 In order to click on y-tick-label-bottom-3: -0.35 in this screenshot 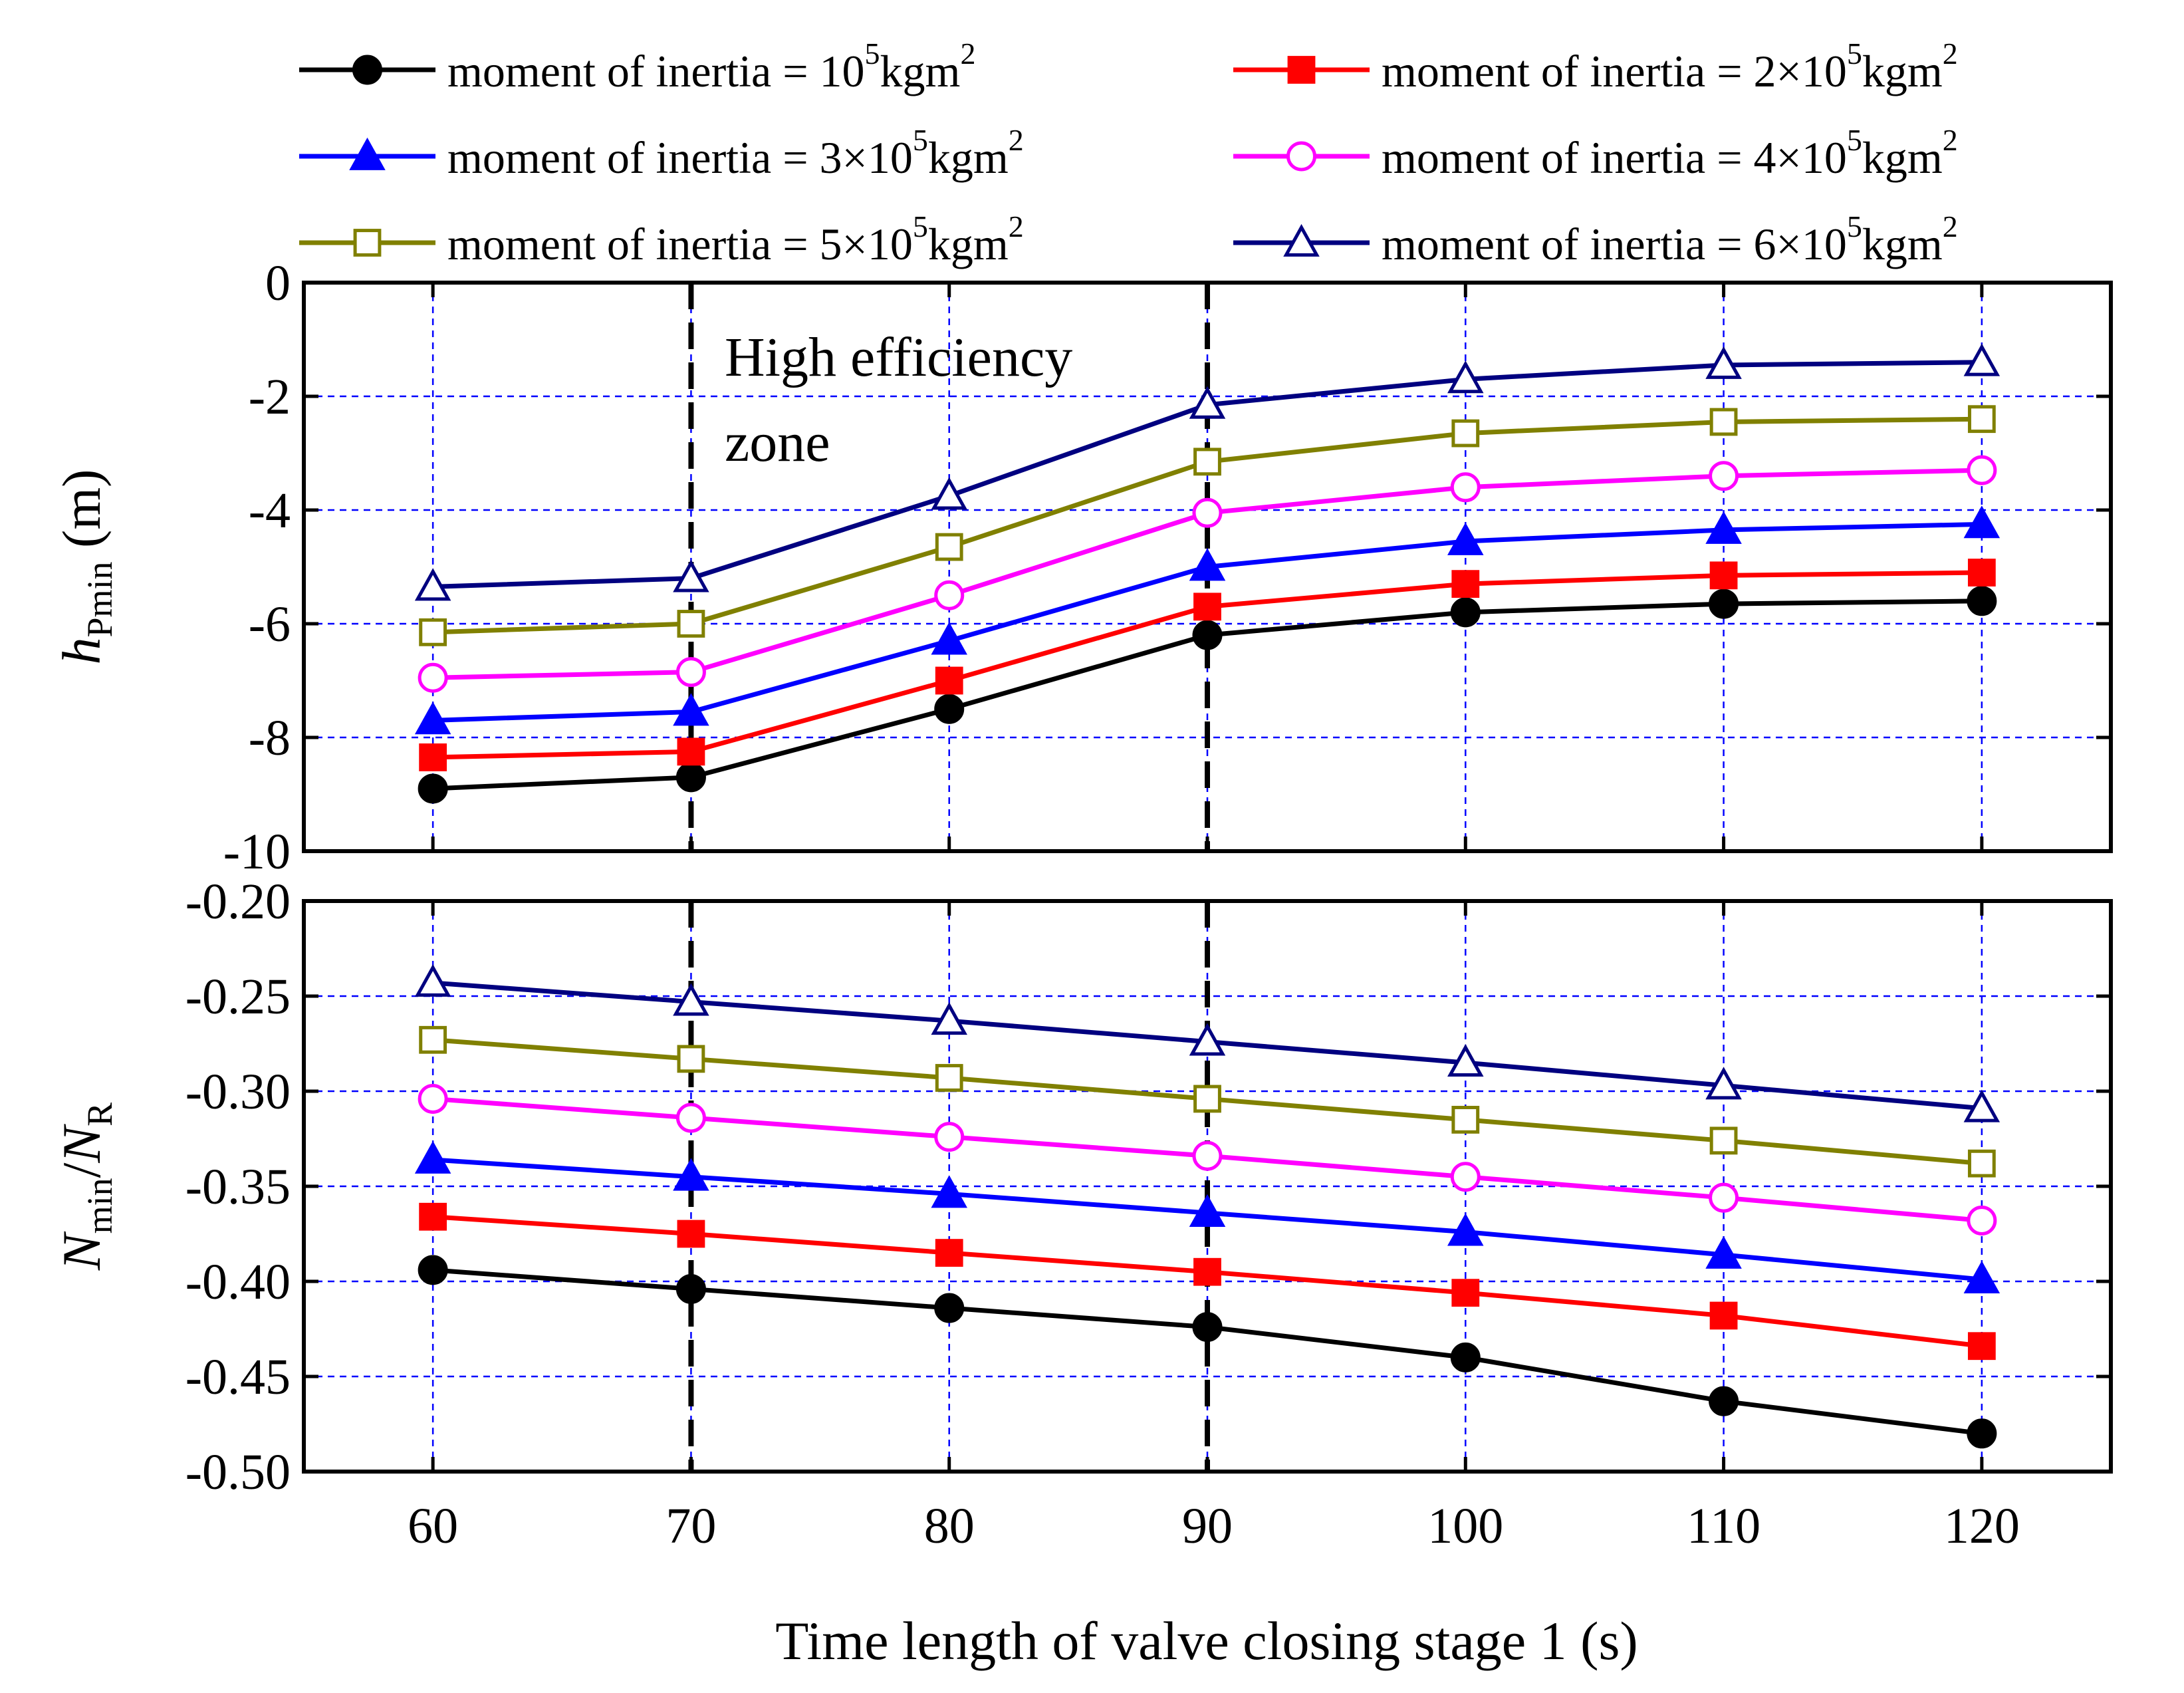, I will do `click(238, 1187)`.